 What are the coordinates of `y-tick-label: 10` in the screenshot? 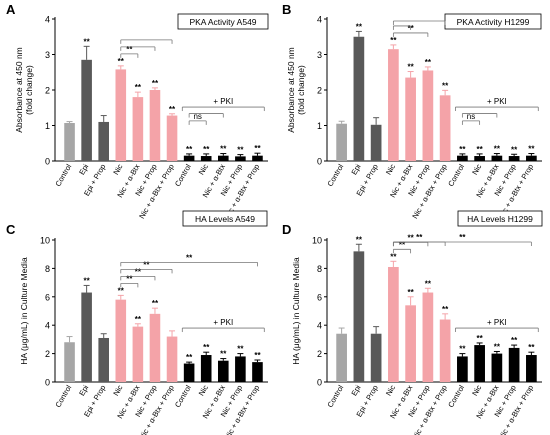 It's located at (45, 241).